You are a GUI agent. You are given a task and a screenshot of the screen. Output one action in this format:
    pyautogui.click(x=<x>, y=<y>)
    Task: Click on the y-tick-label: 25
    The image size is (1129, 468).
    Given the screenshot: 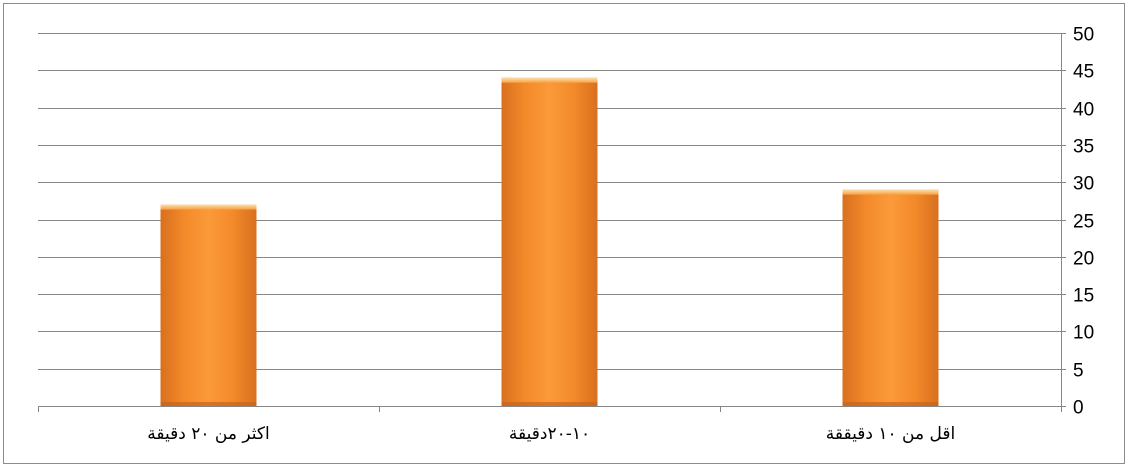 What is the action you would take?
    pyautogui.click(x=1083, y=222)
    